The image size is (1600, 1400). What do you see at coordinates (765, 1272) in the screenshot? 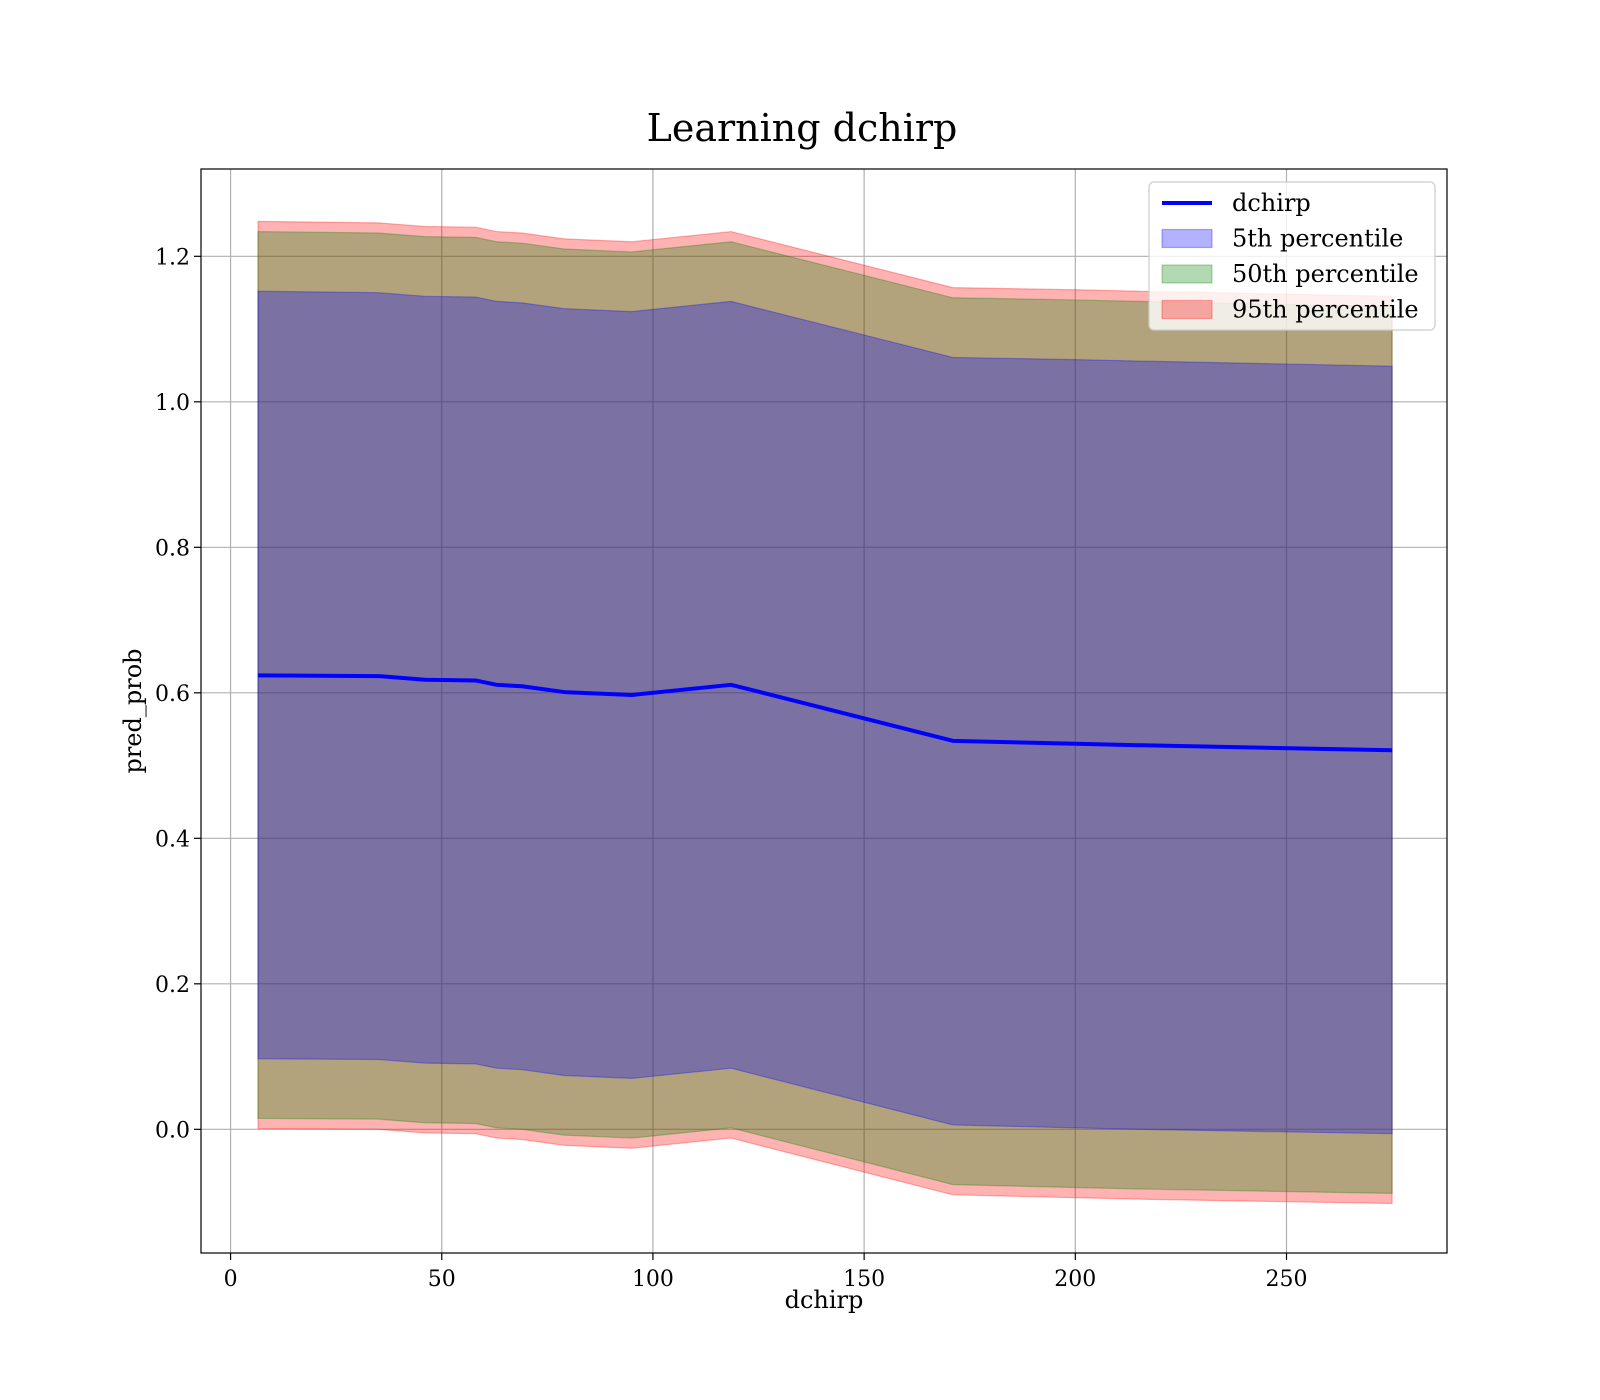
I see `x-axis-ticks: 0 50 100 150 200 250` at bounding box center [765, 1272].